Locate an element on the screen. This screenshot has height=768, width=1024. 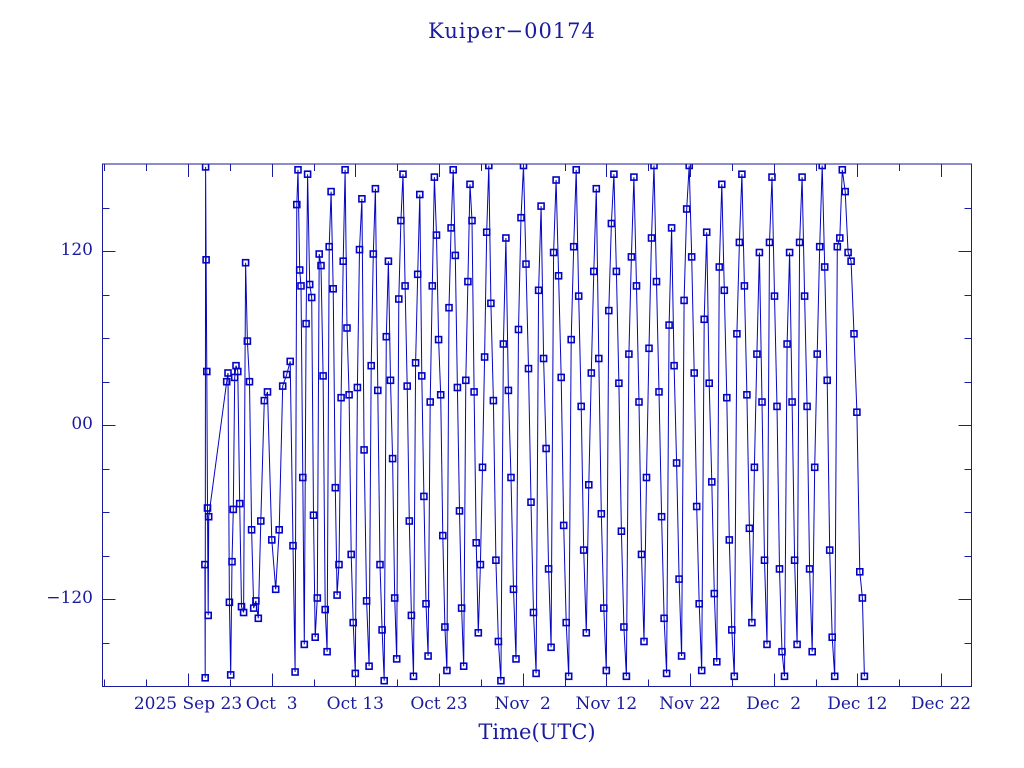
x-tick-label: Nov 22 is located at coordinates (690, 704).